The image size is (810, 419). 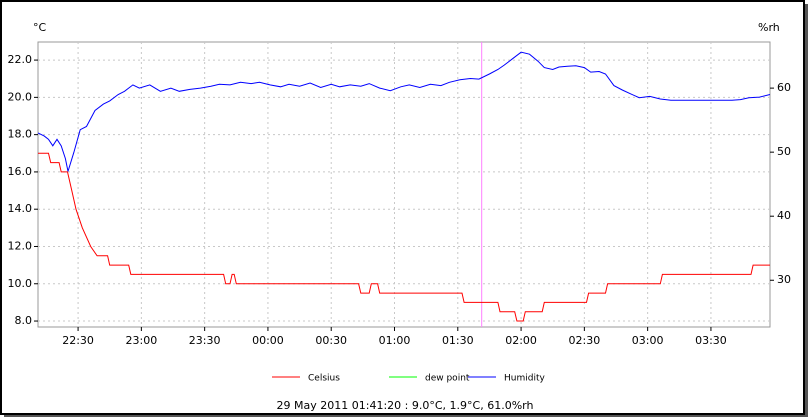 What do you see at coordinates (24, 320) in the screenshot?
I see `y-tick-label: 8.0` at bounding box center [24, 320].